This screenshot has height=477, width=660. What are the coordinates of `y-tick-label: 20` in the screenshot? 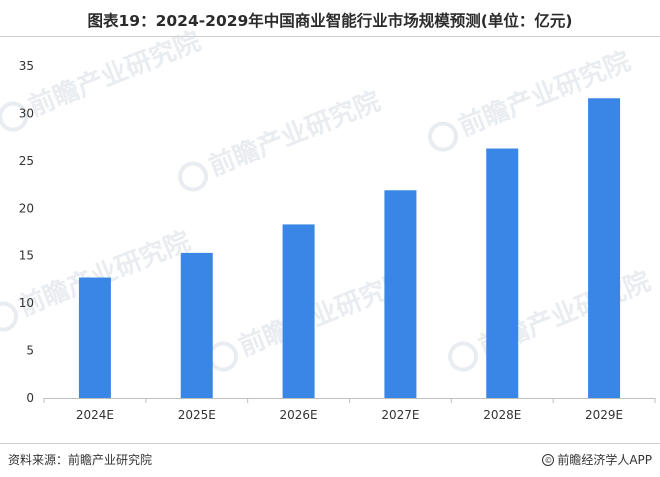 It's located at (26, 208).